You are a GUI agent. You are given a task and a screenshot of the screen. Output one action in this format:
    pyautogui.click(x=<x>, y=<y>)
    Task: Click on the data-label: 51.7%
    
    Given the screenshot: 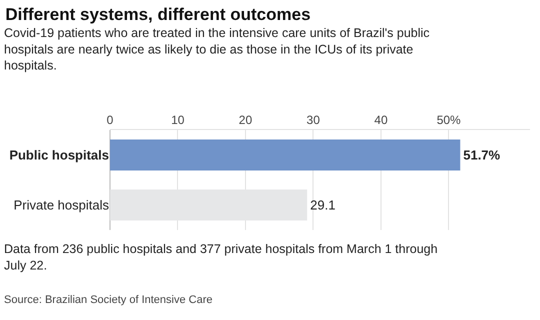 What is the action you would take?
    pyautogui.click(x=482, y=155)
    